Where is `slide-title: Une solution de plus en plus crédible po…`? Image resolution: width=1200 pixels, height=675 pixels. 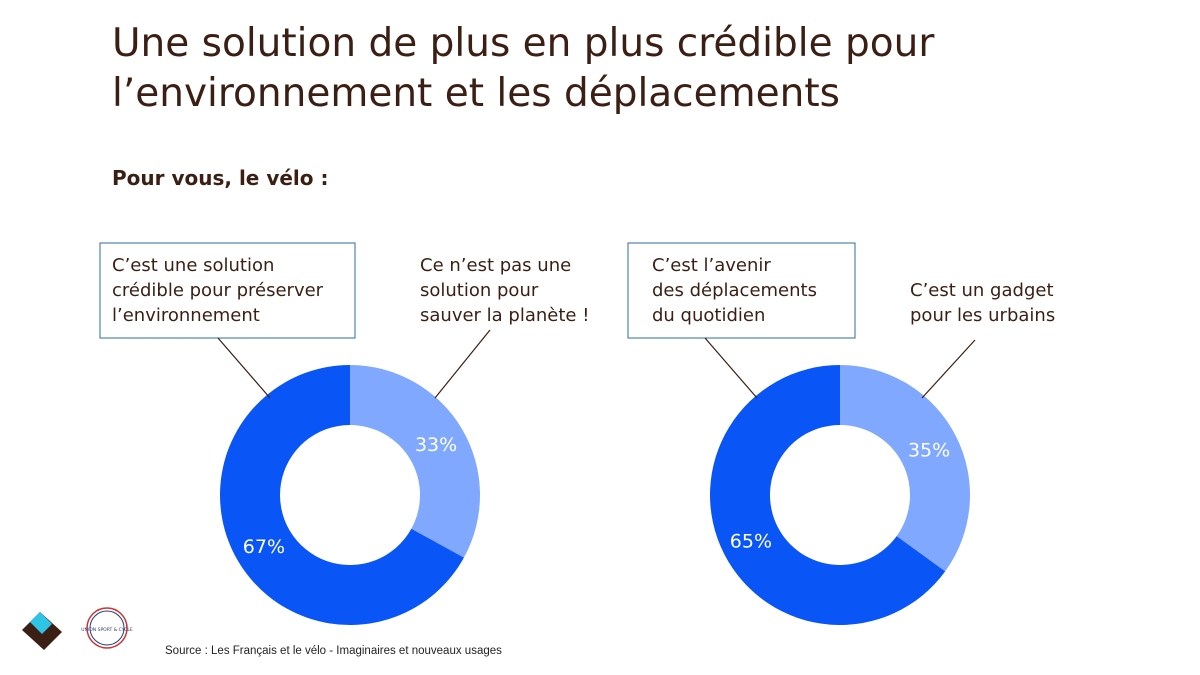 slide-title: Une solution de plus en plus crédible po… is located at coordinates (523, 68).